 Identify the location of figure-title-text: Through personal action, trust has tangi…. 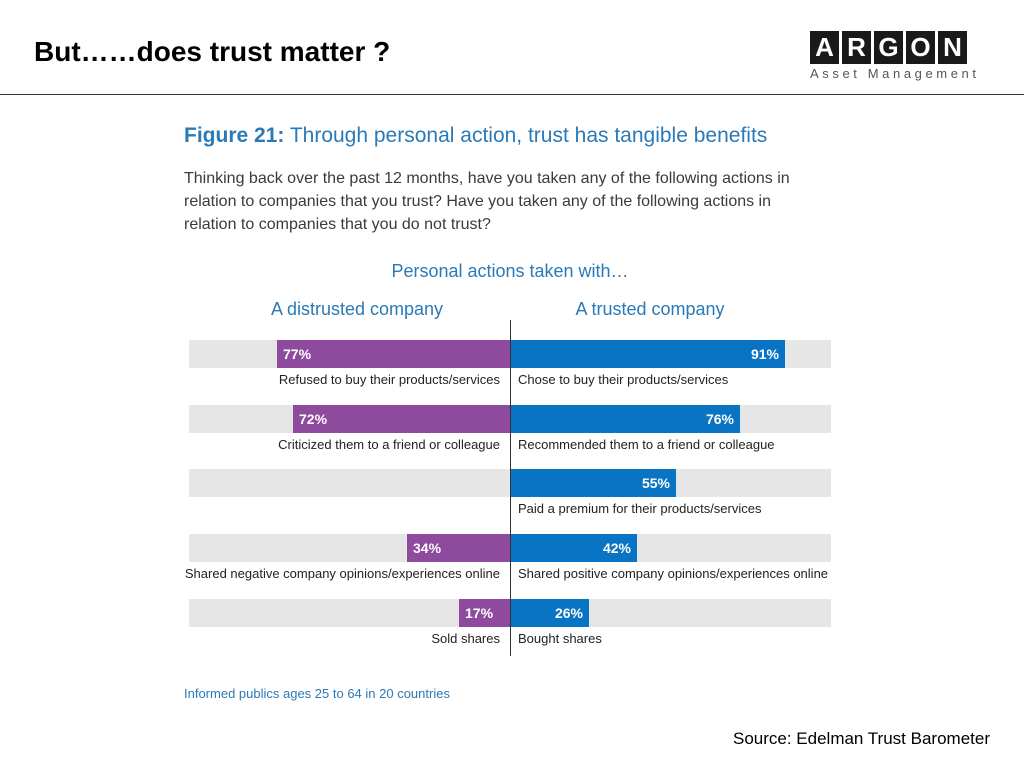
(528, 135).